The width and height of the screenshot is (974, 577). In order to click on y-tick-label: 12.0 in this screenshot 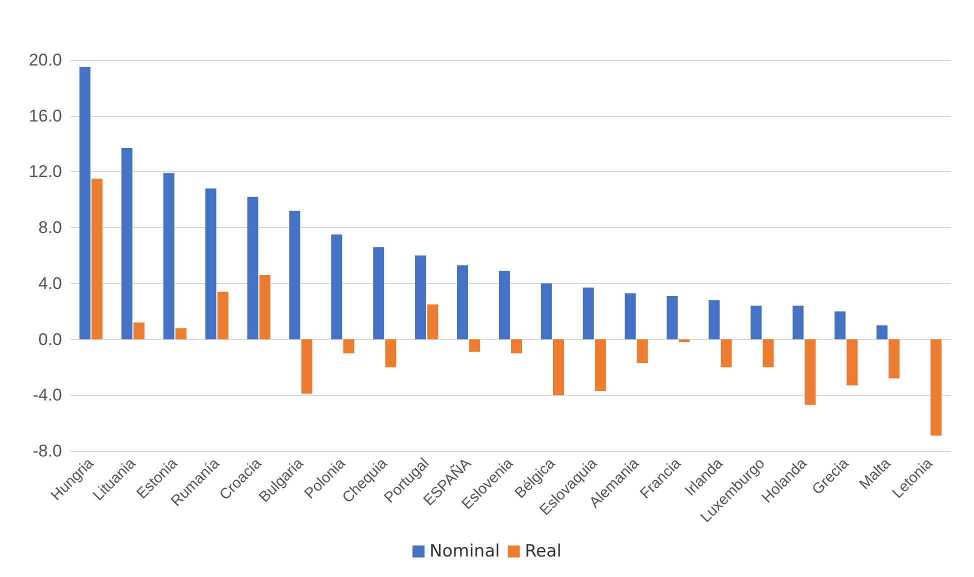, I will do `click(45, 172)`.